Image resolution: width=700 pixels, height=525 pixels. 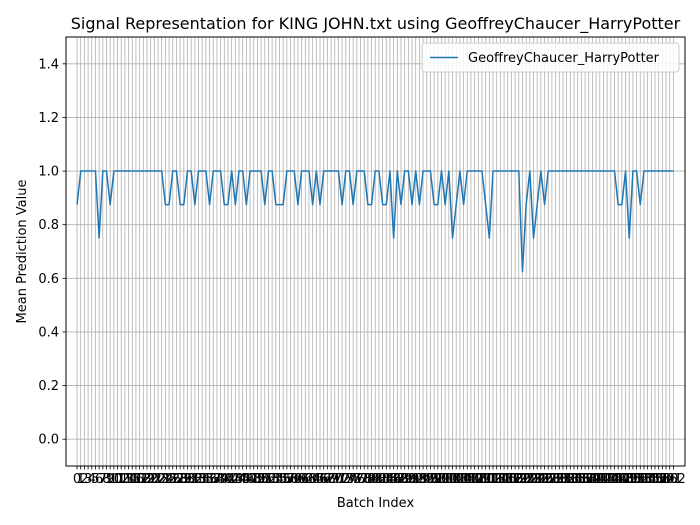 What do you see at coordinates (253, 479) in the screenshot?
I see `x-tick-label: 48` at bounding box center [253, 479].